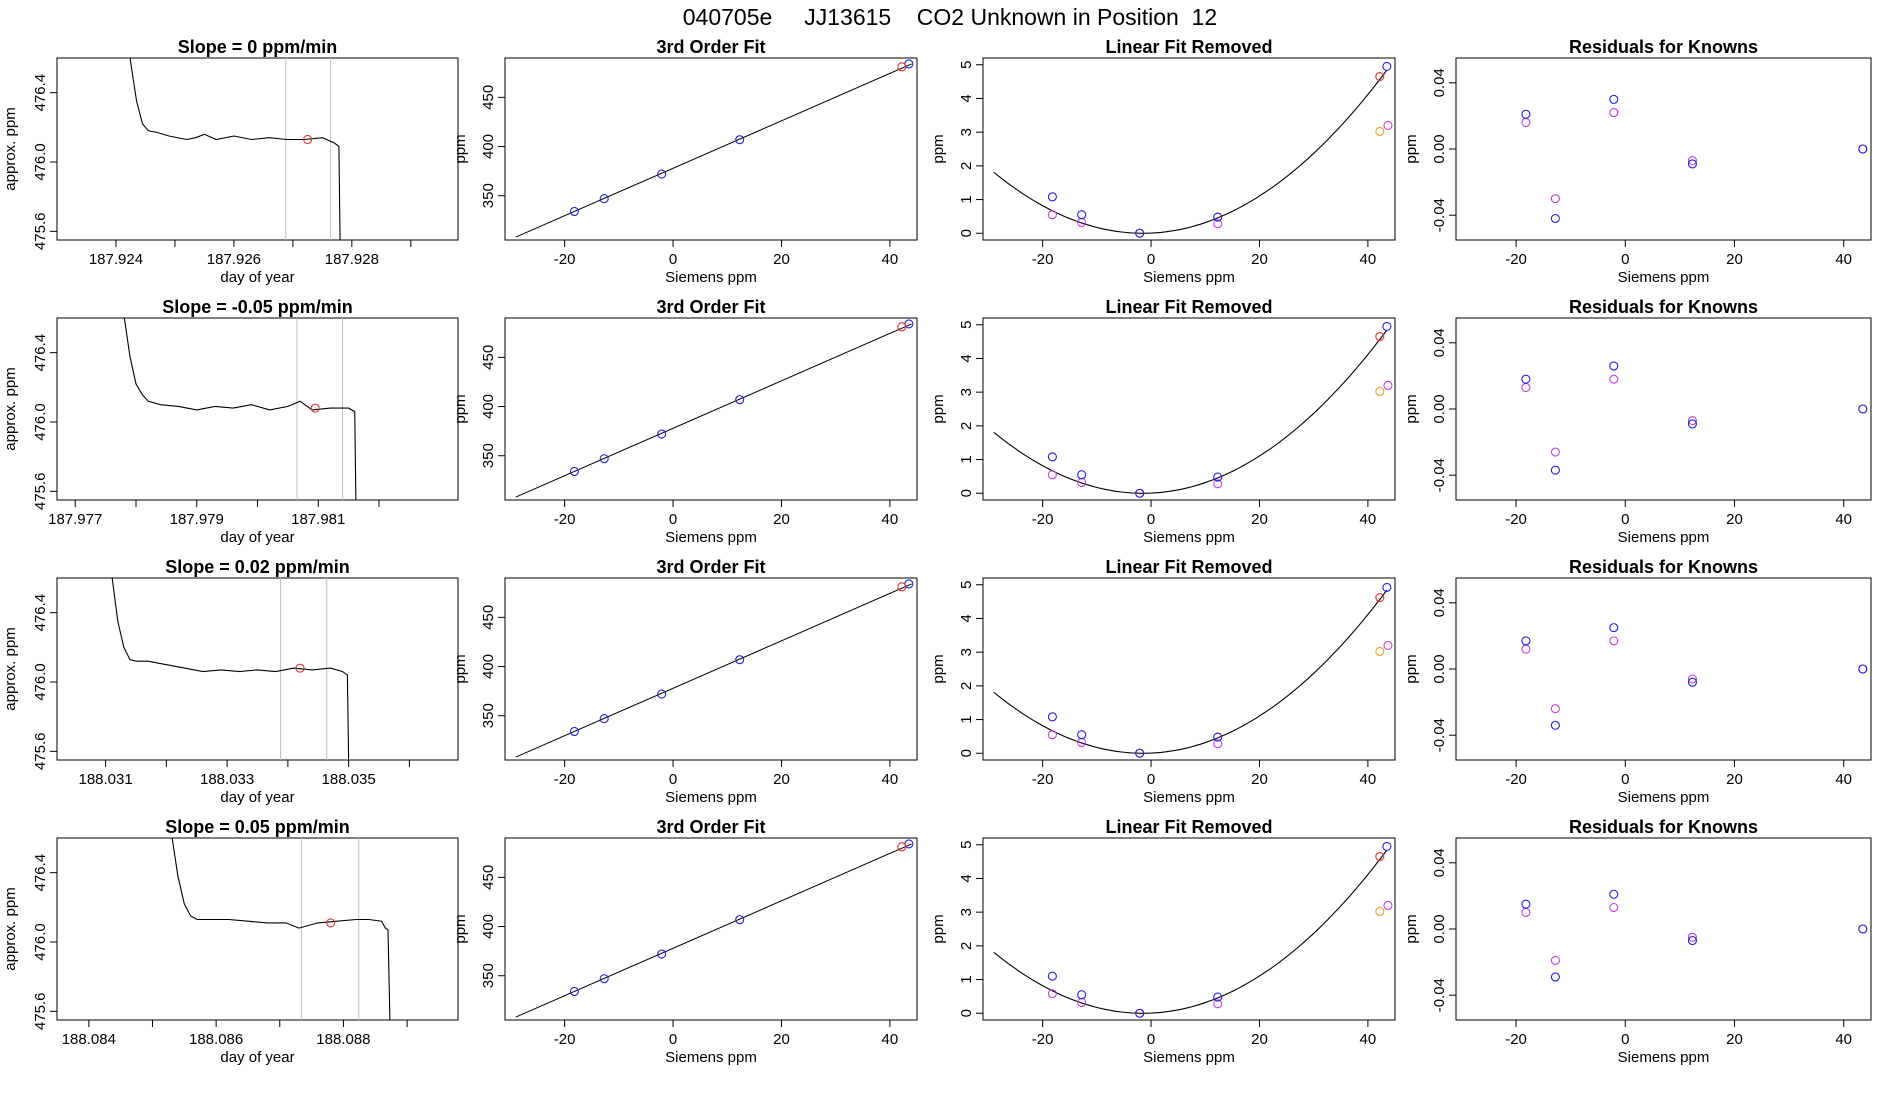 The height and width of the screenshot is (1100, 1900). Describe the element at coordinates (1663, 307) in the screenshot. I see `panel-title: Residuals for Knowns` at that location.